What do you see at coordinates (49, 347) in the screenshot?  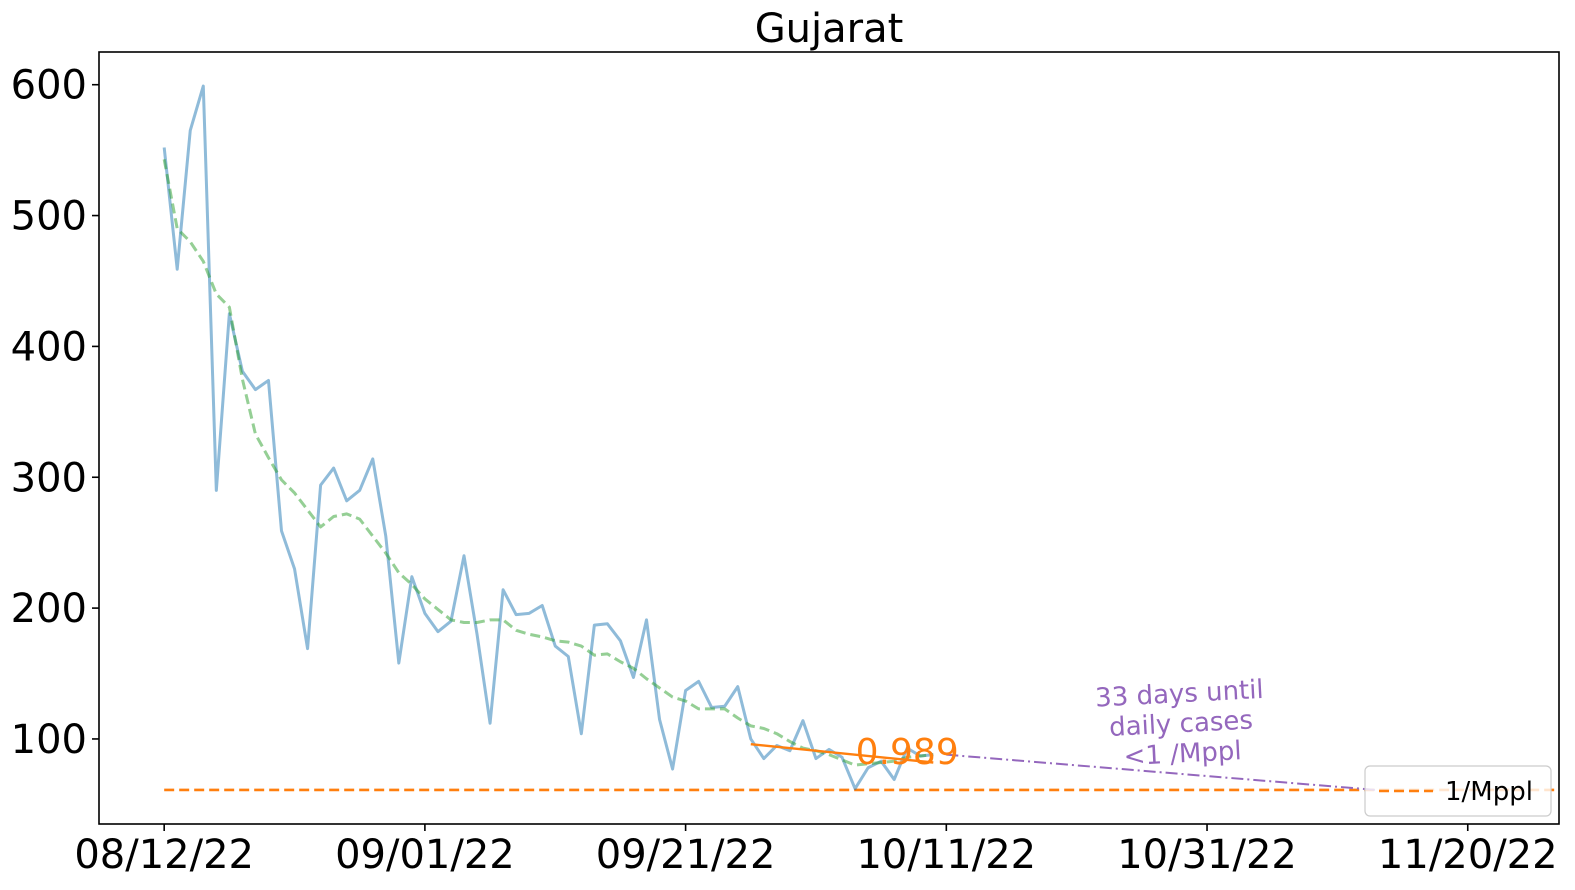 I see `y-tick-label: 400` at bounding box center [49, 347].